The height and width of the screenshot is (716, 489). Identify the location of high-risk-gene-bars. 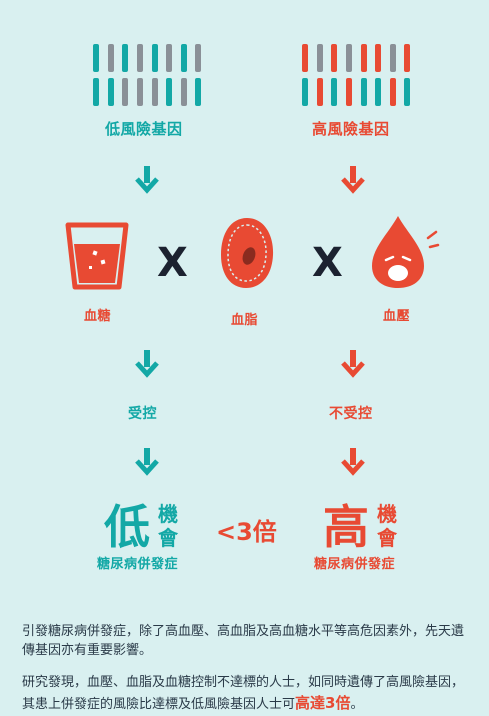
(357, 75).